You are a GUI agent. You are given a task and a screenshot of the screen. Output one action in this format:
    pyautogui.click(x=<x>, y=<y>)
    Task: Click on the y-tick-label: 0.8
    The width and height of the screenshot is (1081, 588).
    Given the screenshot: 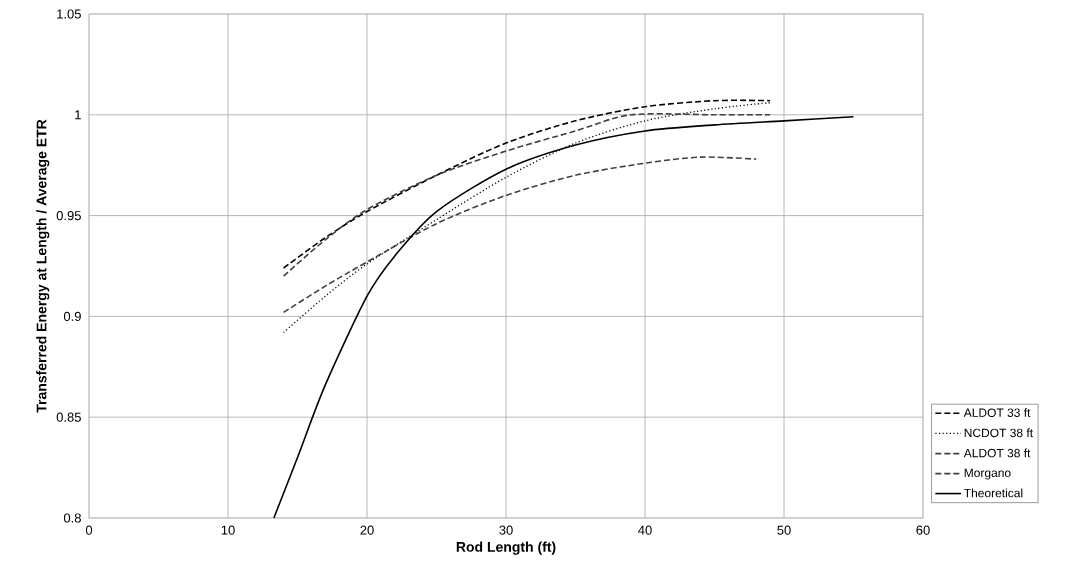 What is the action you would take?
    pyautogui.click(x=72, y=518)
    